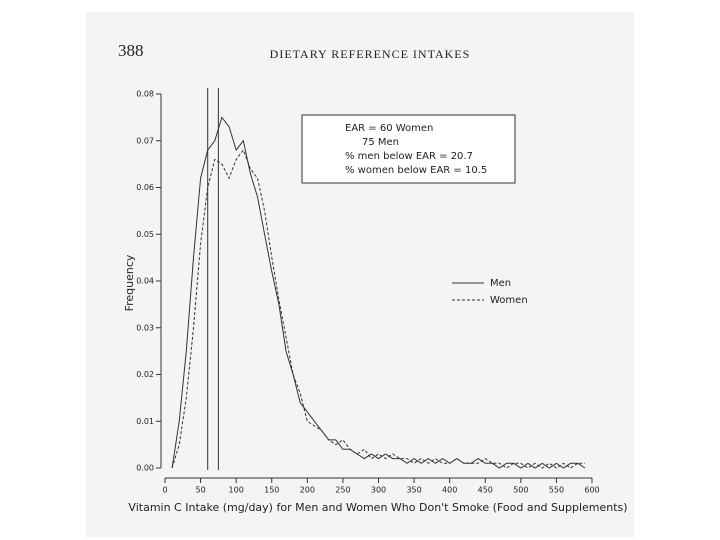 The height and width of the screenshot is (540, 720). I want to click on annotation: EAR = 60 Women, so click(389, 128).